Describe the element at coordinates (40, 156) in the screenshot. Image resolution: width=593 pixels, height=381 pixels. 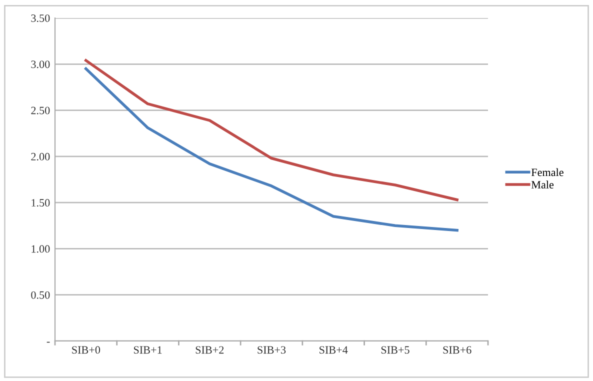
I see `y-tick-label: 2.00` at that location.